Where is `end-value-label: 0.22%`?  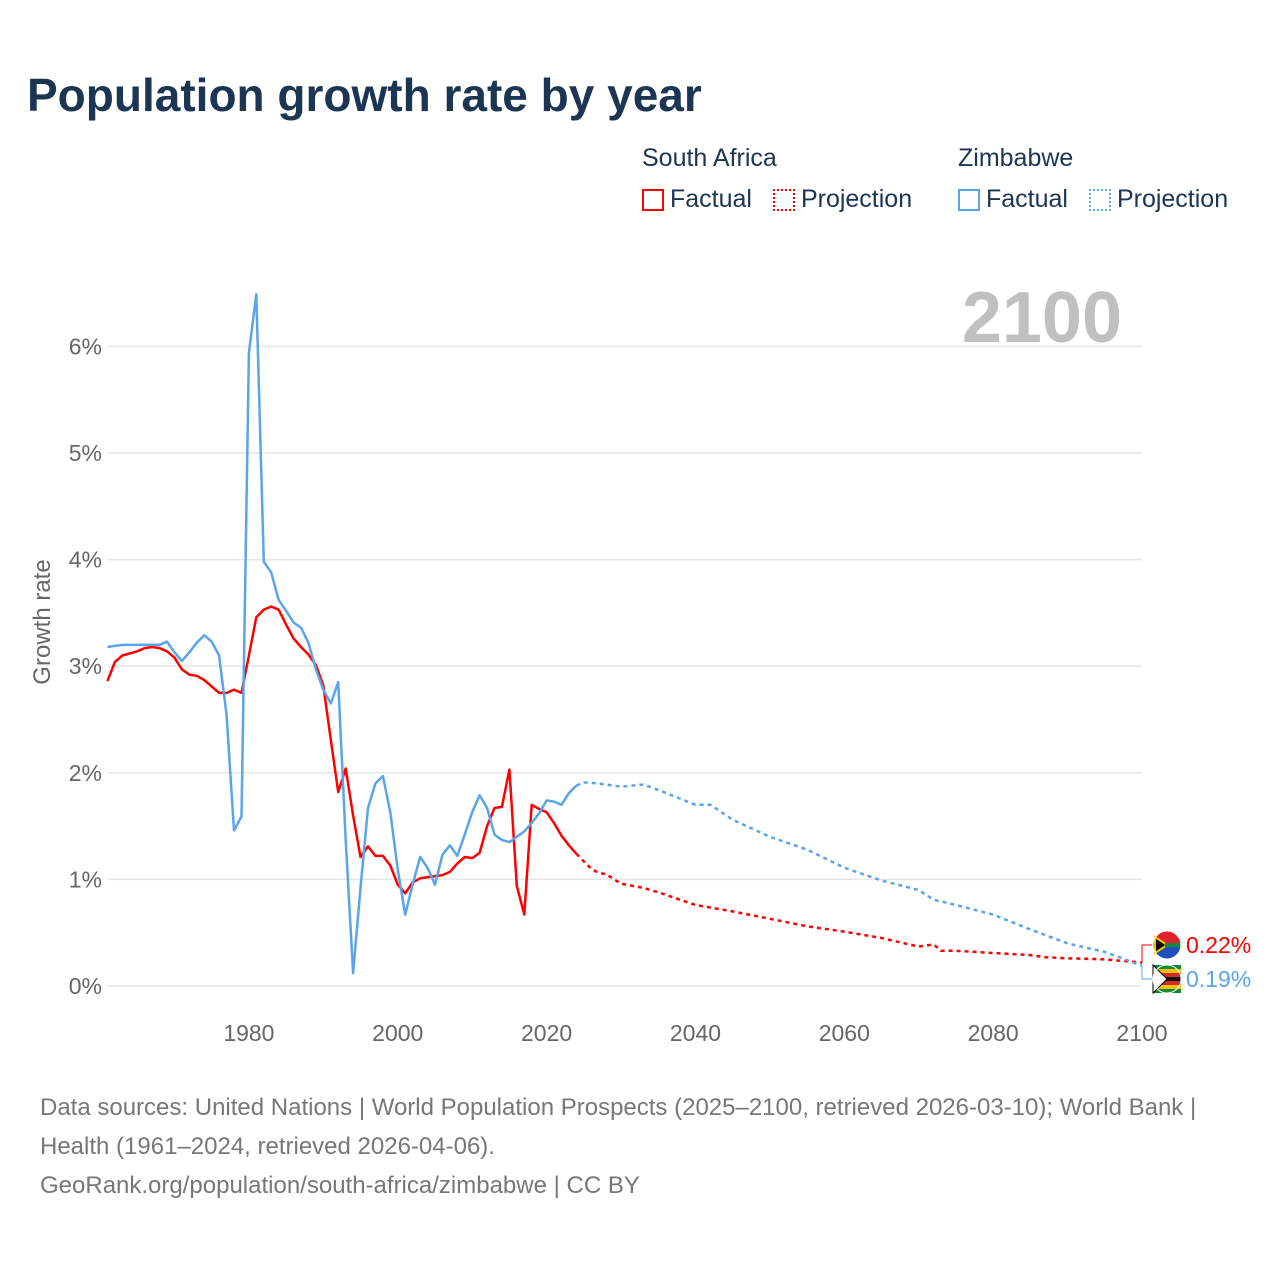 end-value-label: 0.22% is located at coordinates (1218, 945).